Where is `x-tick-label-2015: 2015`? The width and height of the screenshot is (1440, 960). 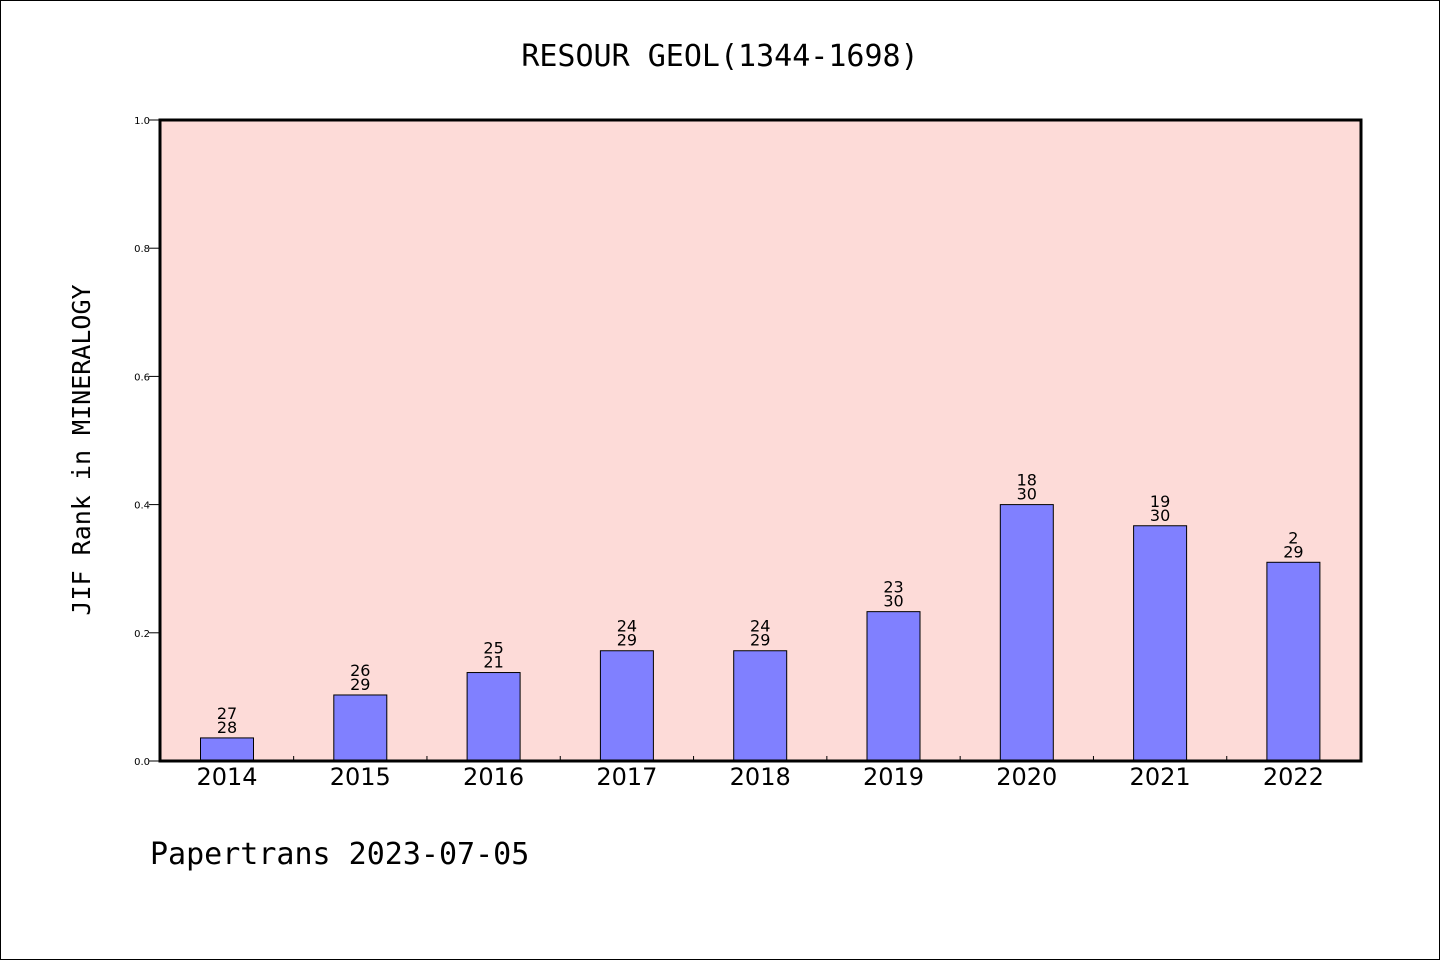
x-tick-label-2015: 2015 is located at coordinates (360, 777).